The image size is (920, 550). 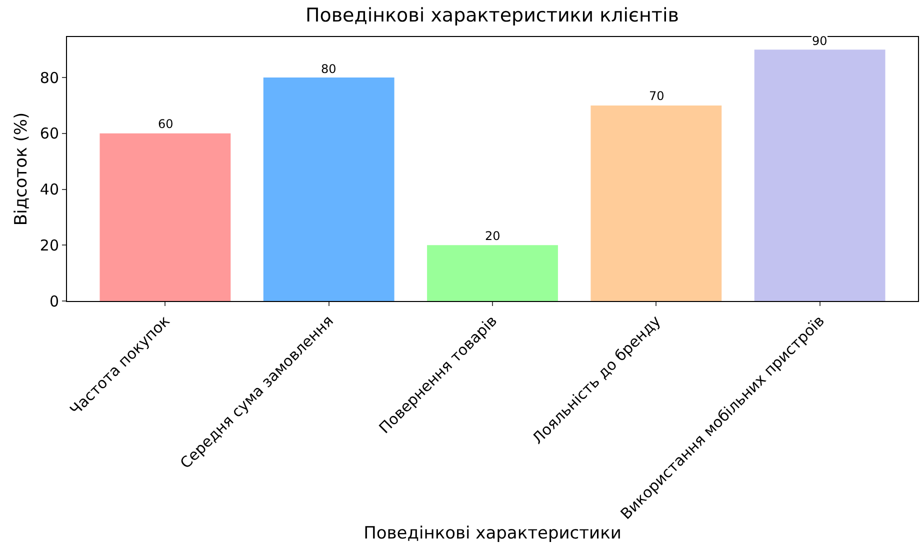 I want to click on data-label: 70, so click(x=656, y=96).